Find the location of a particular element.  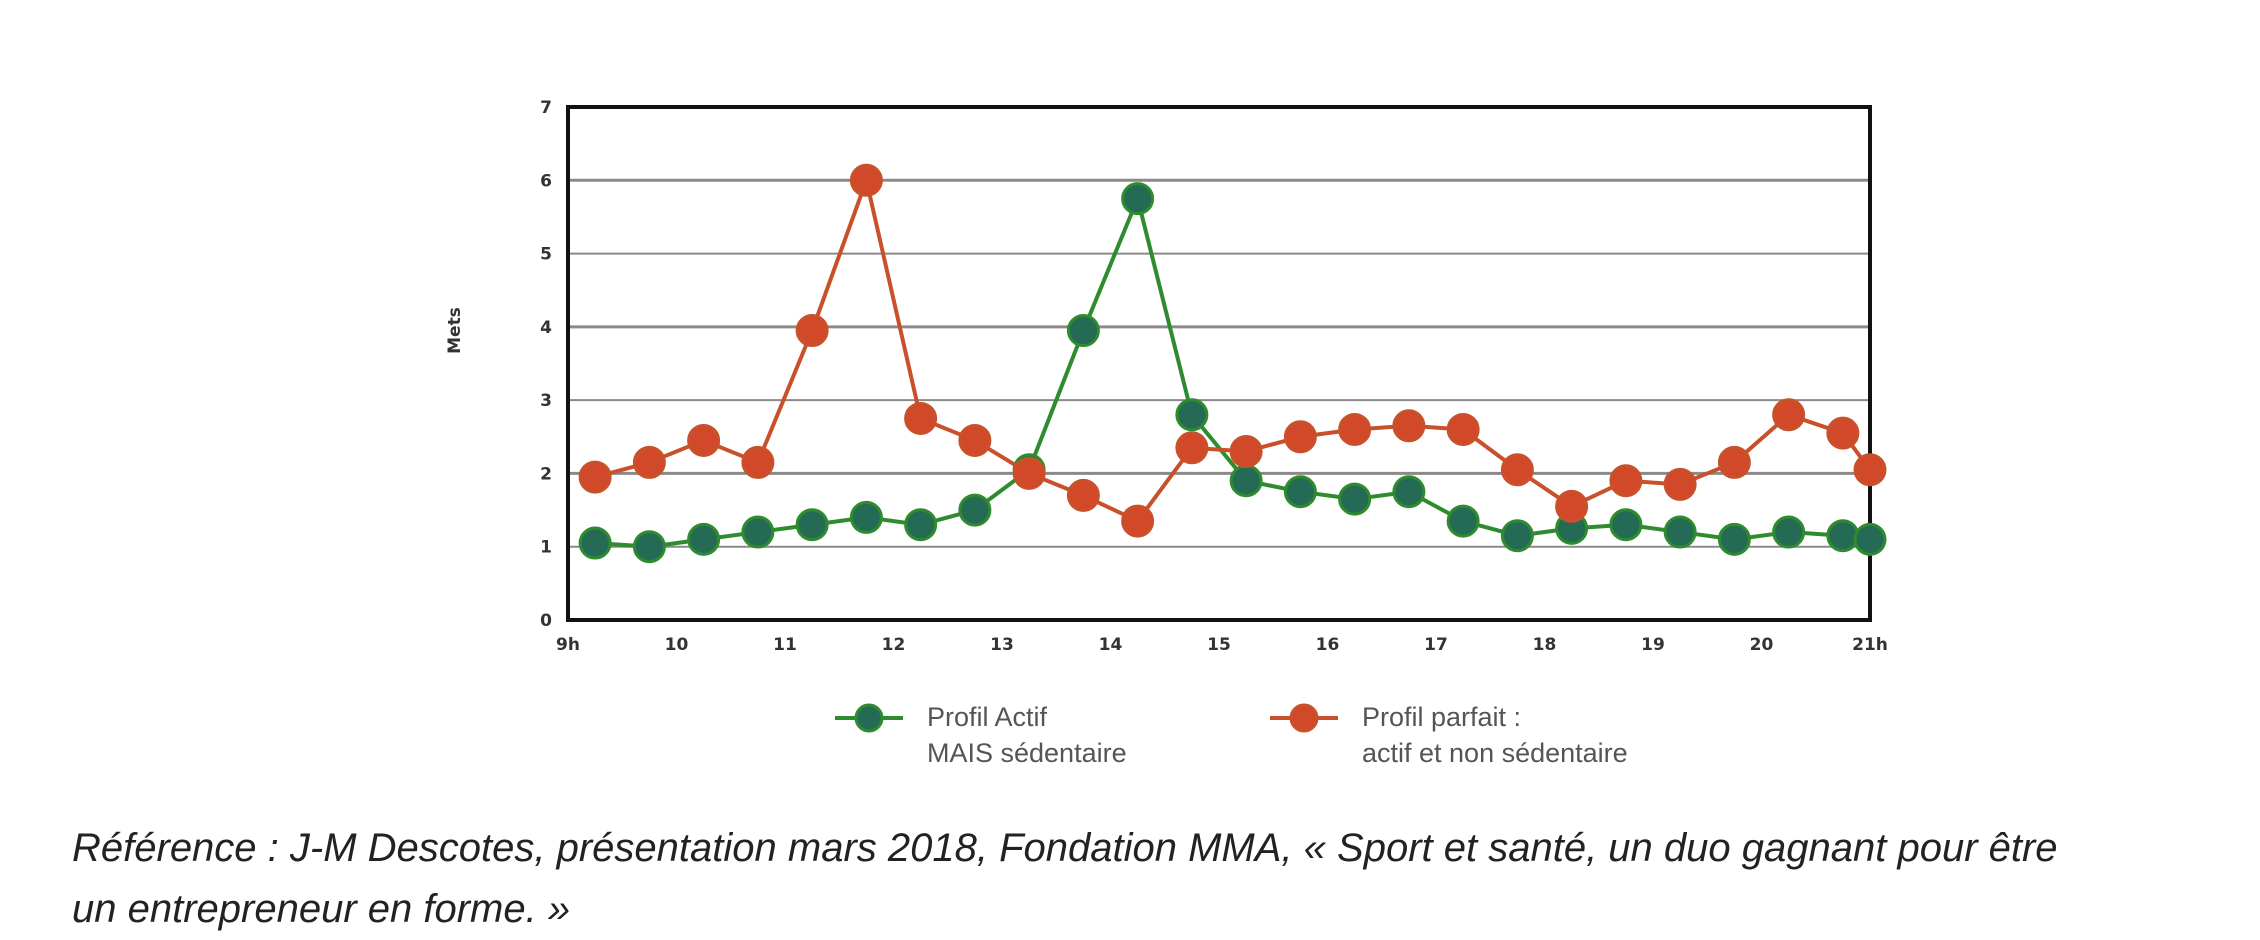

y-tick-label-5: 5 is located at coordinates (546, 255).